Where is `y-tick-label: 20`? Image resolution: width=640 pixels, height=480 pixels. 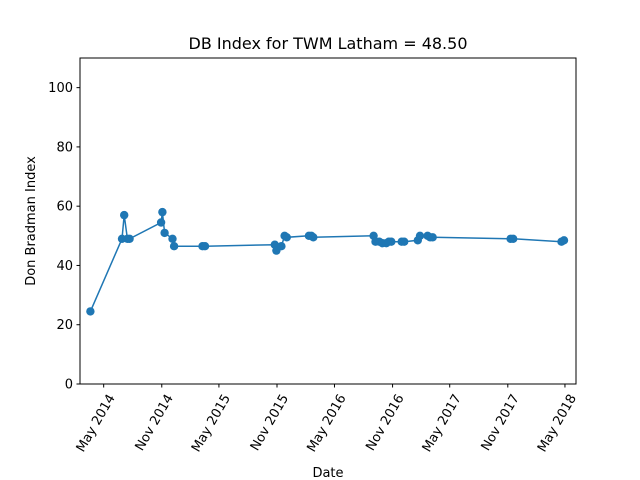 y-tick-label: 20 is located at coordinates (64, 325).